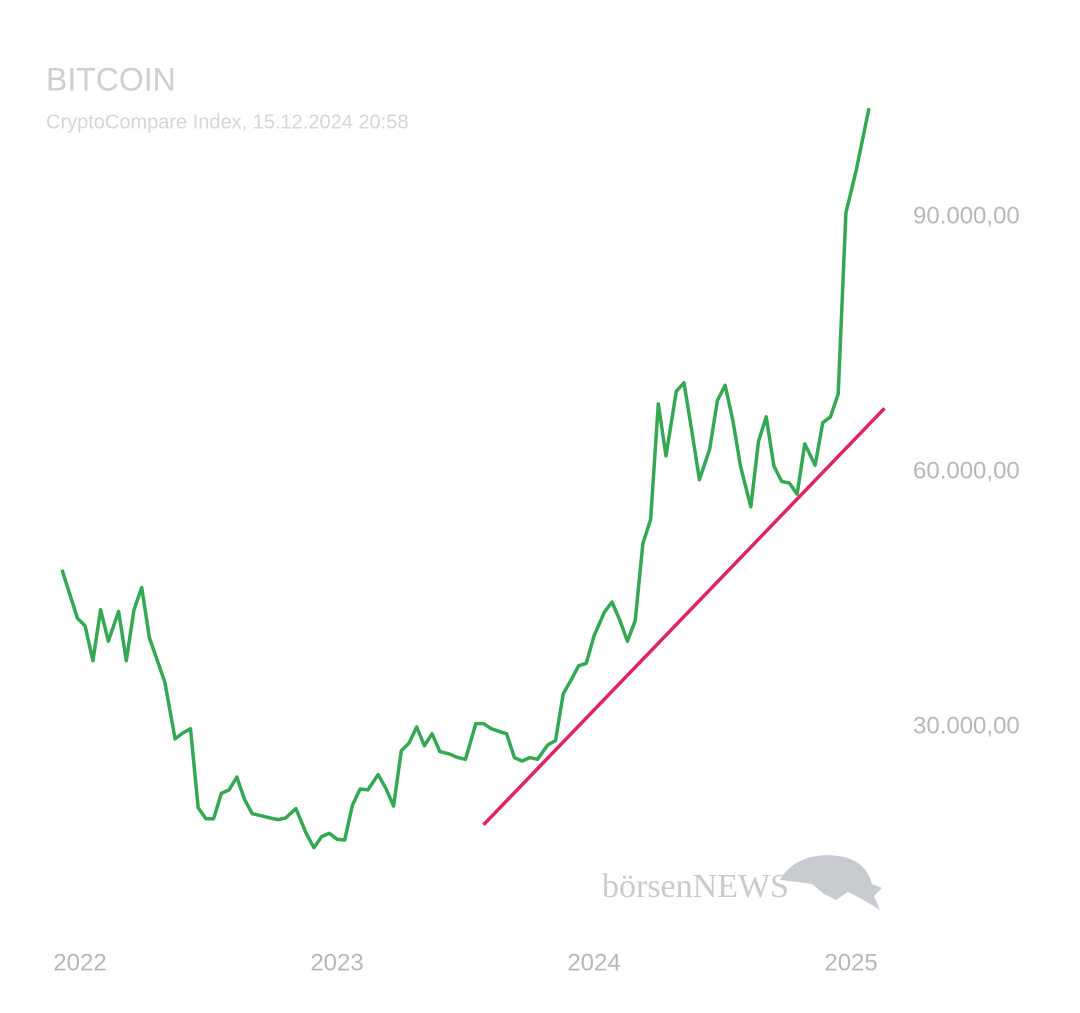  What do you see at coordinates (966, 725) in the screenshot?
I see `y-tick-label: 30.000,00` at bounding box center [966, 725].